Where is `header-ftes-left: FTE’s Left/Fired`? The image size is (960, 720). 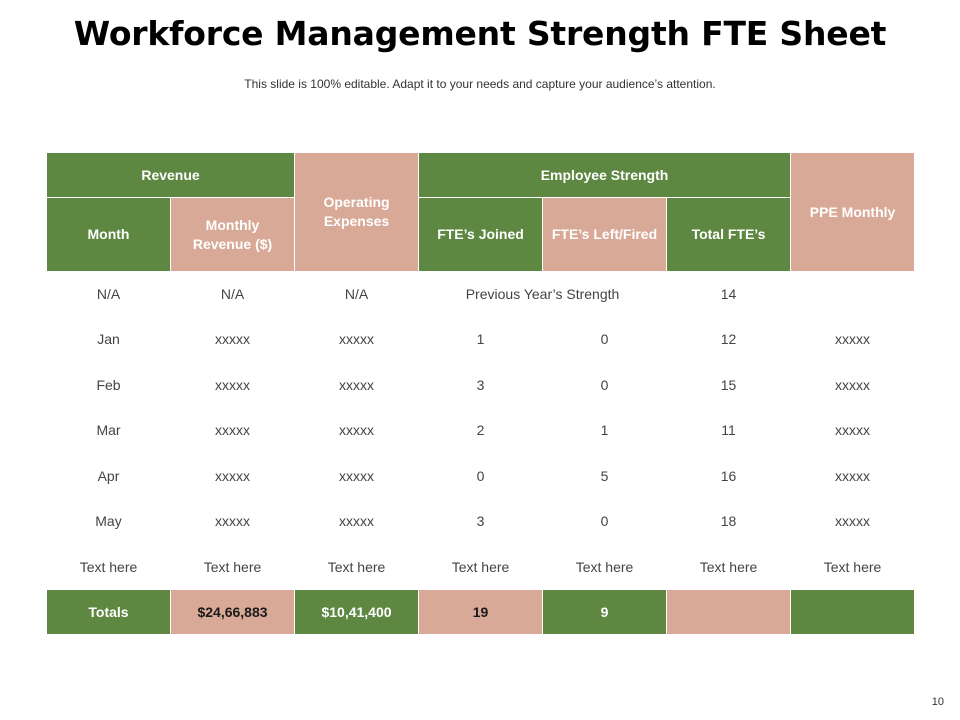 header-ftes-left: FTE’s Left/Fired is located at coordinates (605, 234).